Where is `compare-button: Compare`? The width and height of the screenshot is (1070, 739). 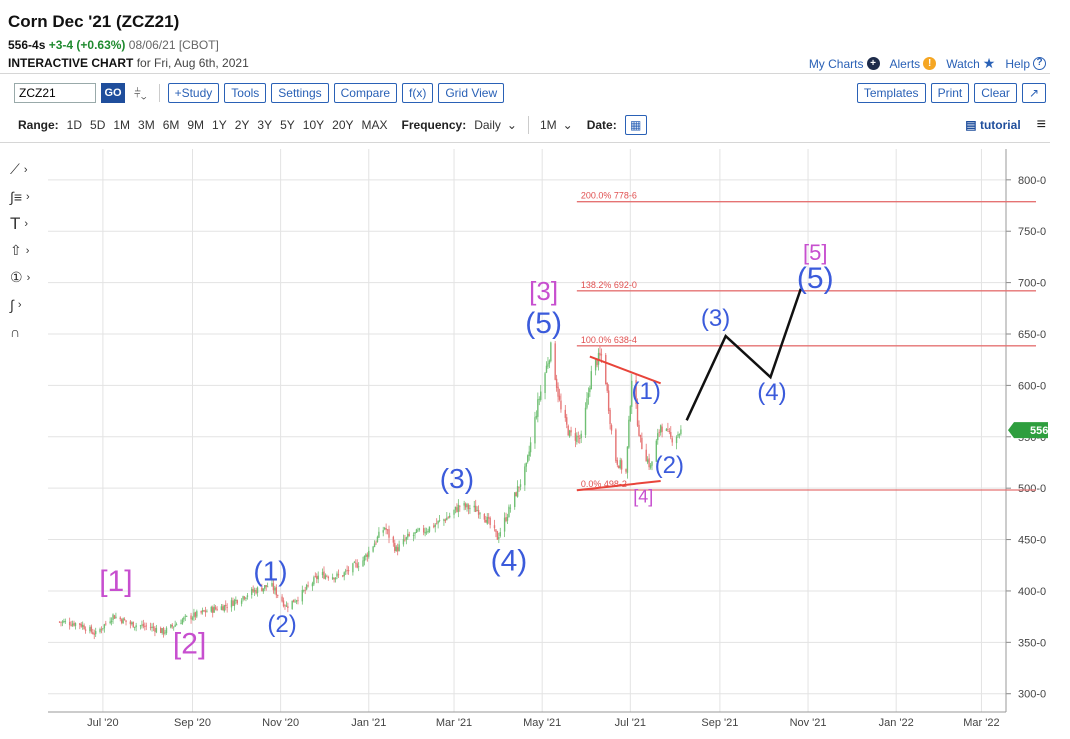 compare-button: Compare is located at coordinates (365, 93).